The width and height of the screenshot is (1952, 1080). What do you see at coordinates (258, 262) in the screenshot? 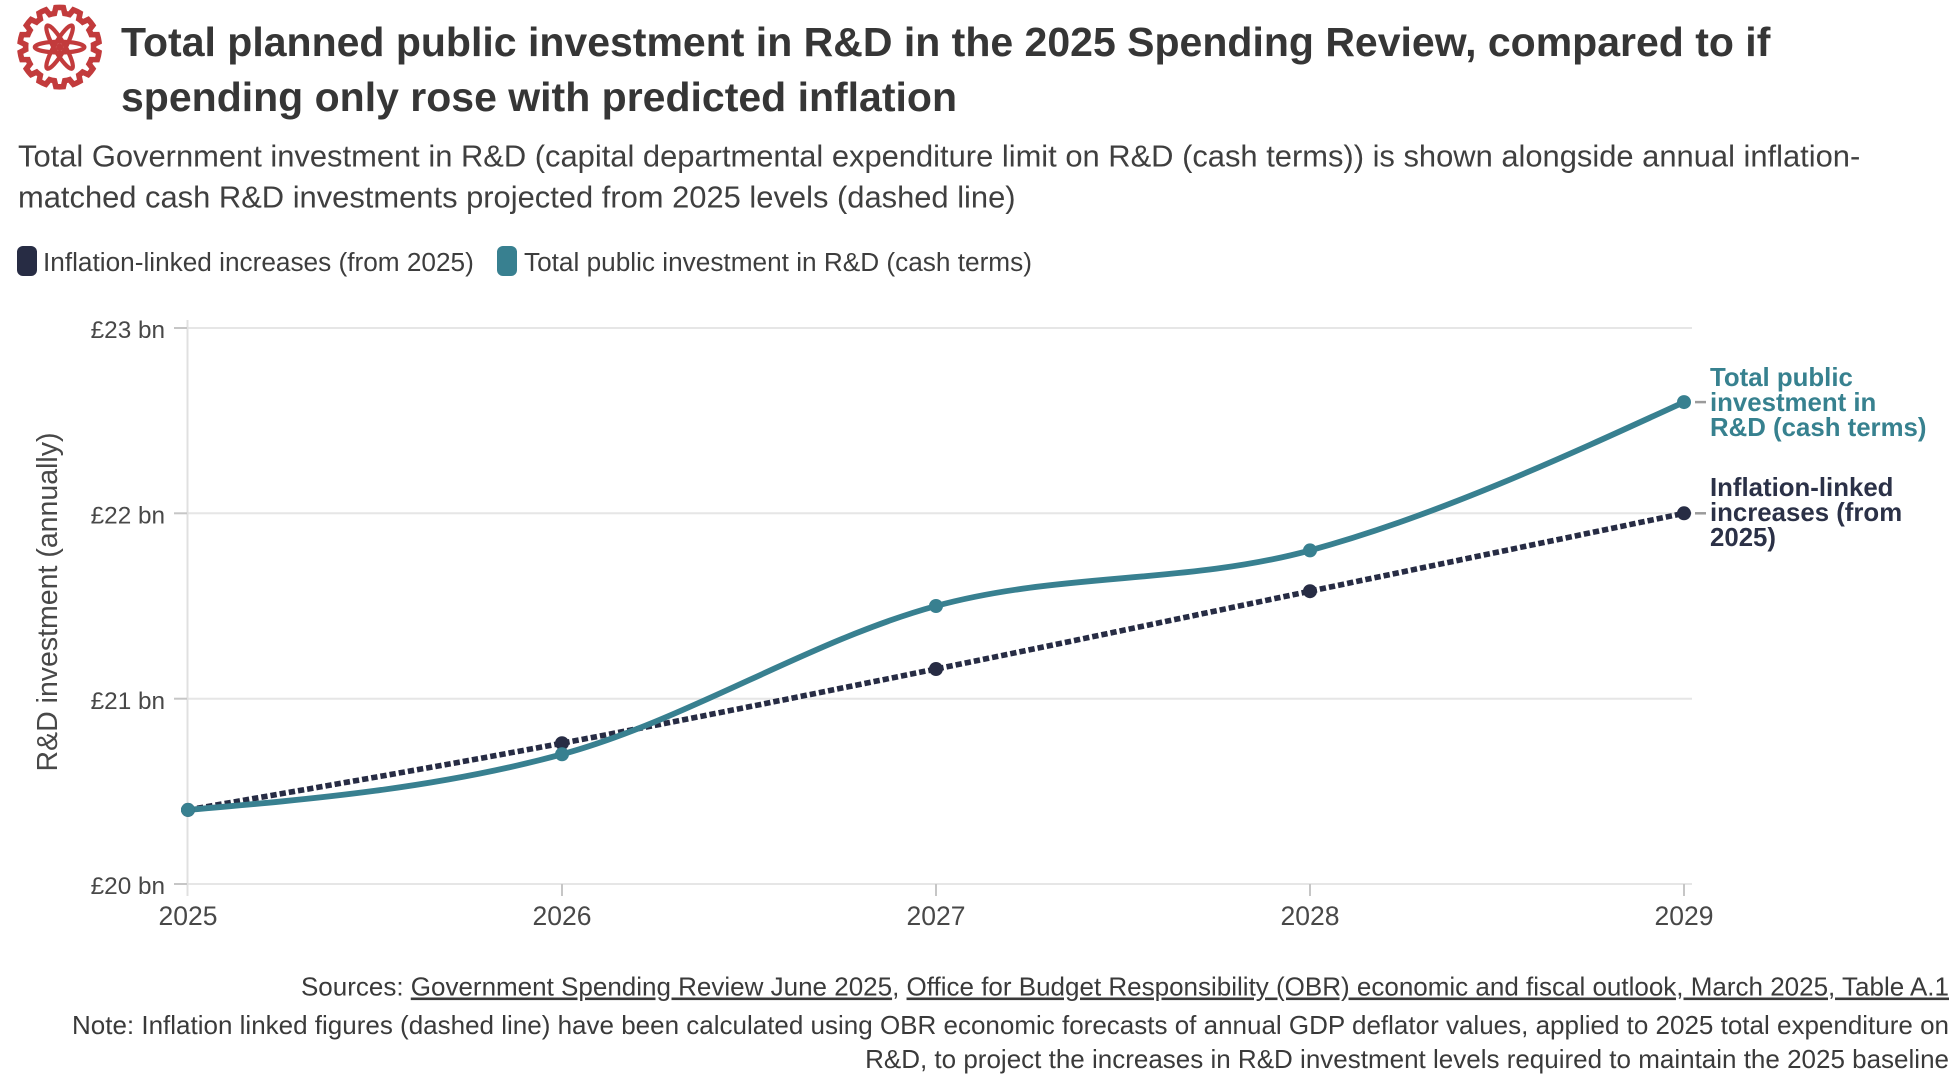
I see `svg-text:Inflation-linked increases (fr: Inflation-linked increases (from 2025)` at bounding box center [258, 262].